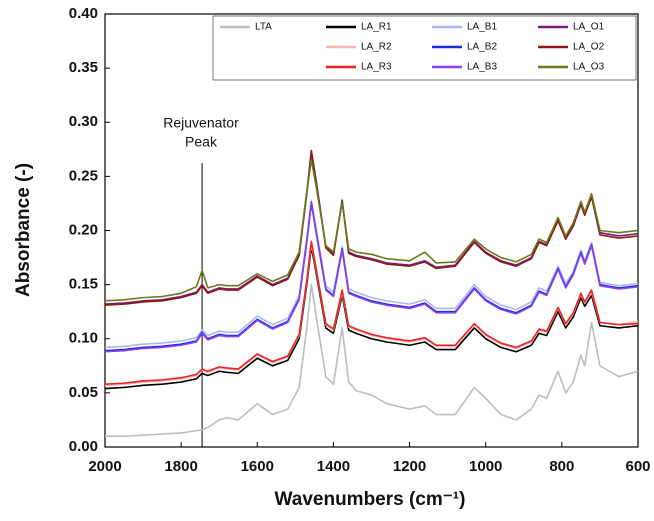 The width and height of the screenshot is (654, 521). Describe the element at coordinates (482, 67) in the screenshot. I see `legend-label: LA_B3` at that location.